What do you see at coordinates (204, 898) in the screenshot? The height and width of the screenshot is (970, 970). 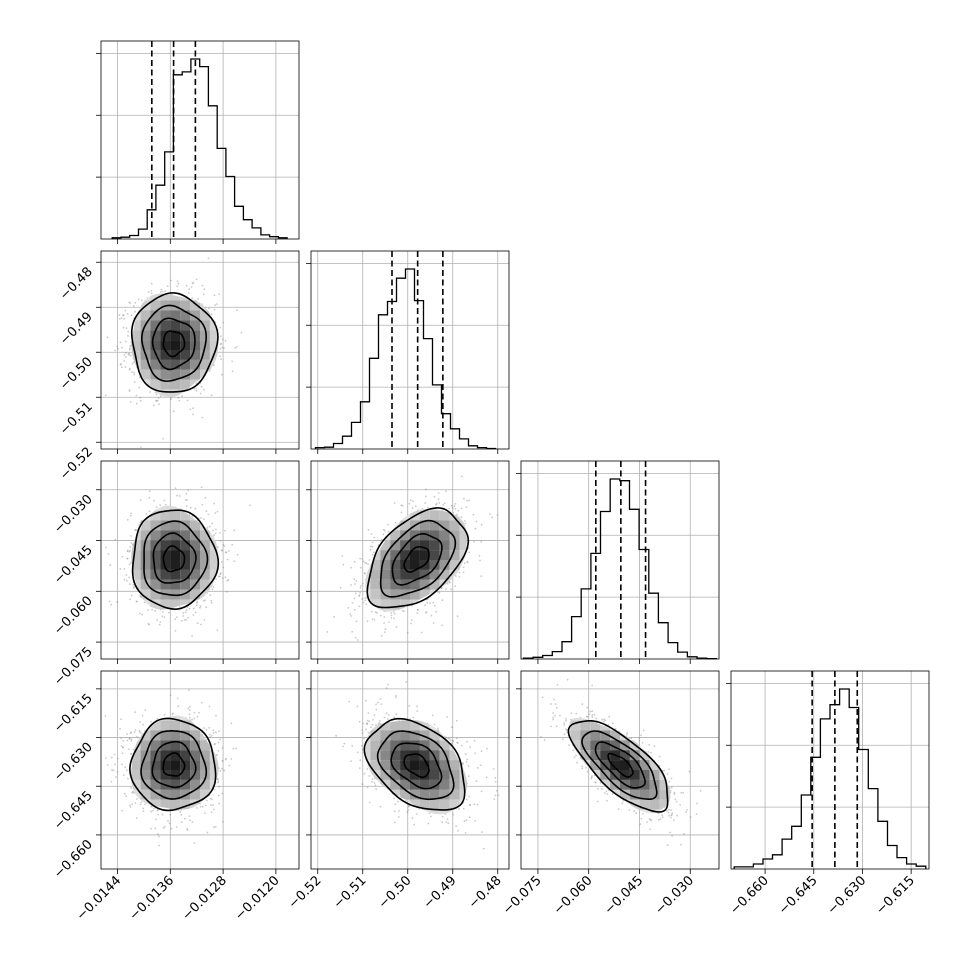 I see `tick-label-x: −0.0128` at bounding box center [204, 898].